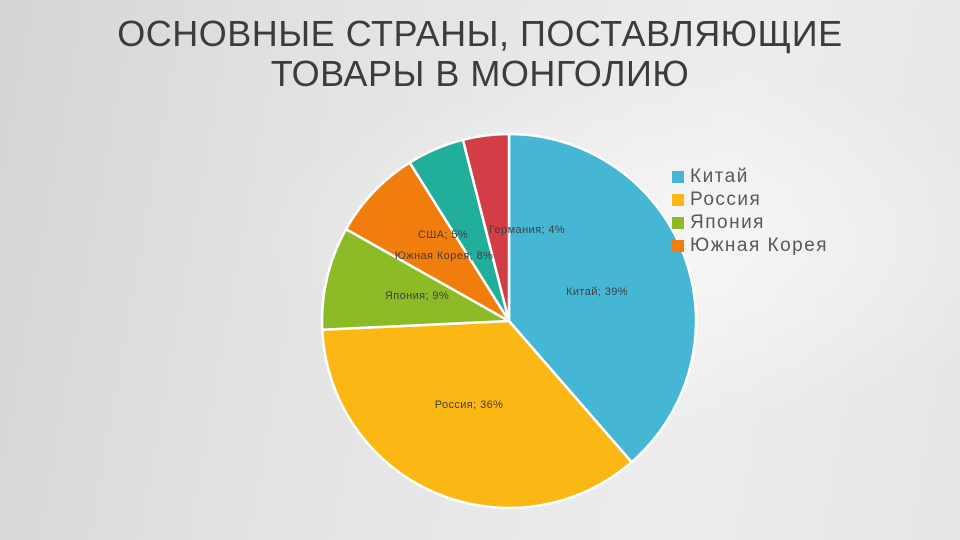 The image size is (960, 540). I want to click on legend-item: Япония, so click(750, 222).